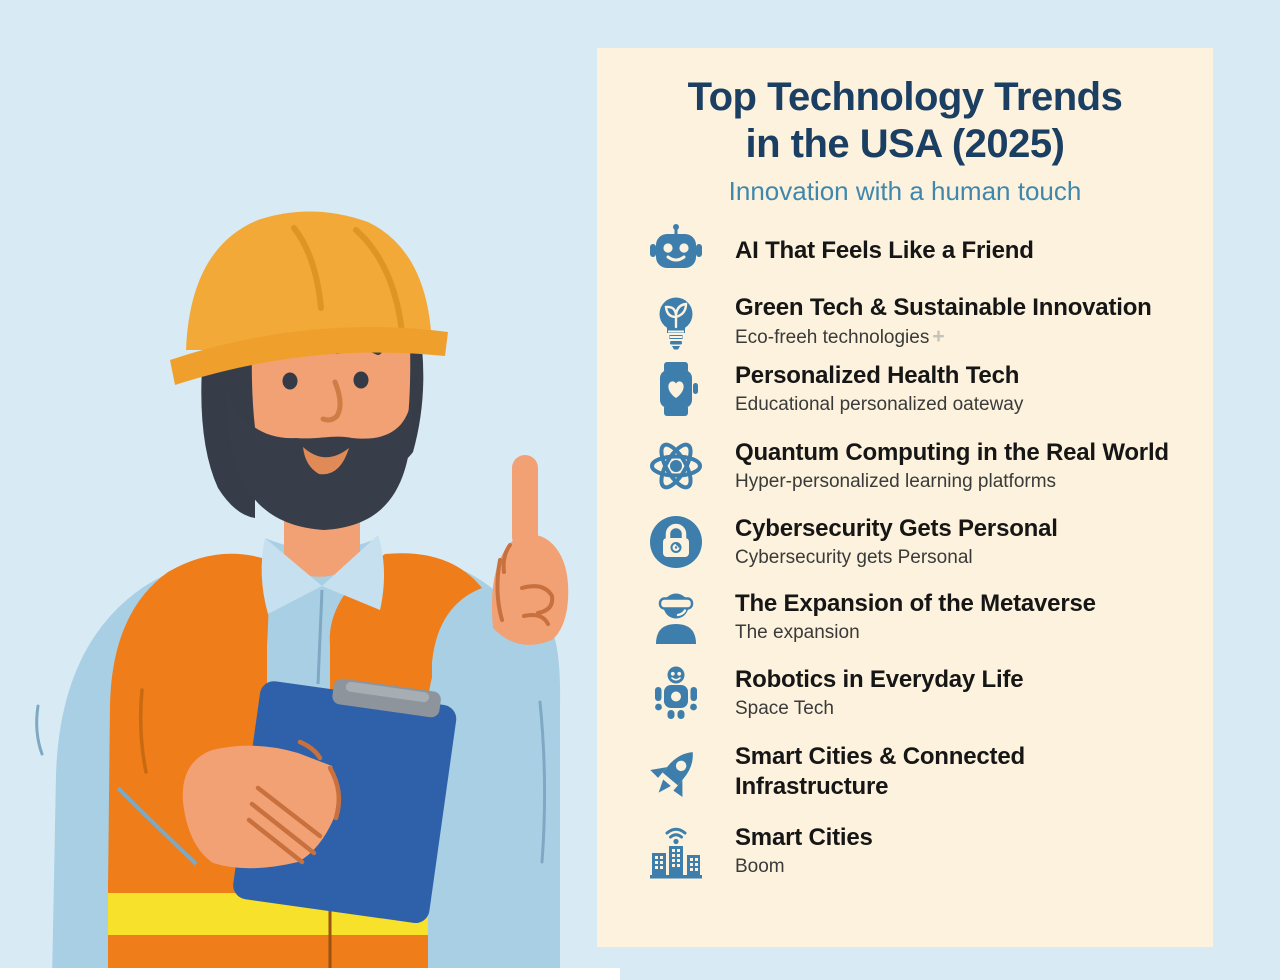  I want to click on trend-subtitle: Educational personalized oateway, so click(879, 404).